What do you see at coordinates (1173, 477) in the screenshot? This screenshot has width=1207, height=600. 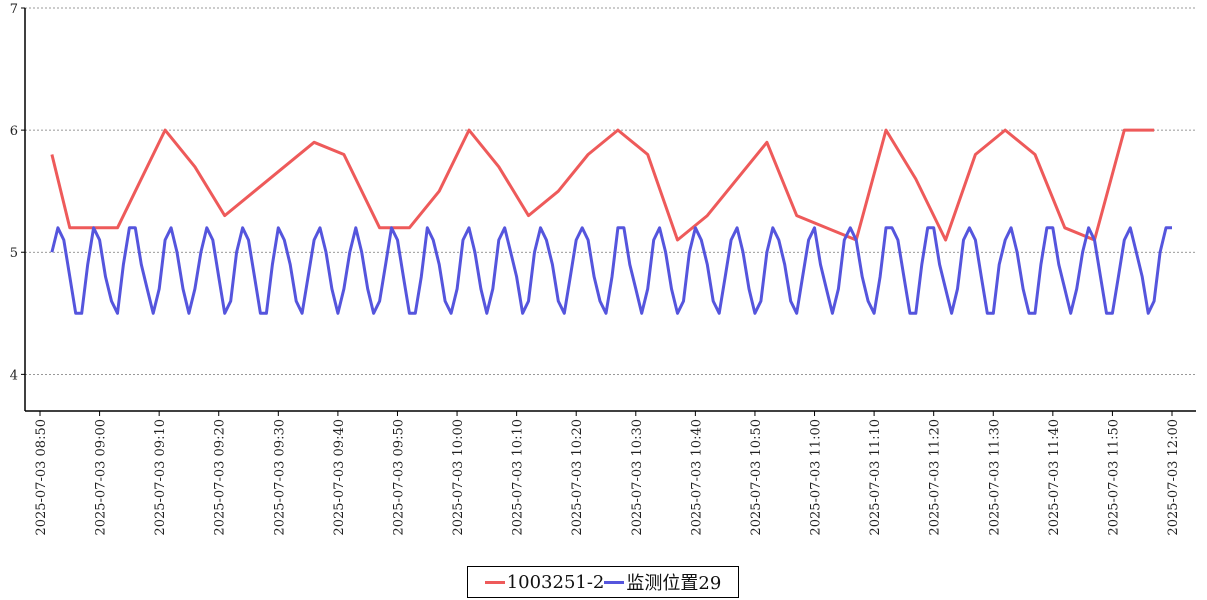 I see `x-tick-label: 2025-07-03 12:00` at bounding box center [1173, 477].